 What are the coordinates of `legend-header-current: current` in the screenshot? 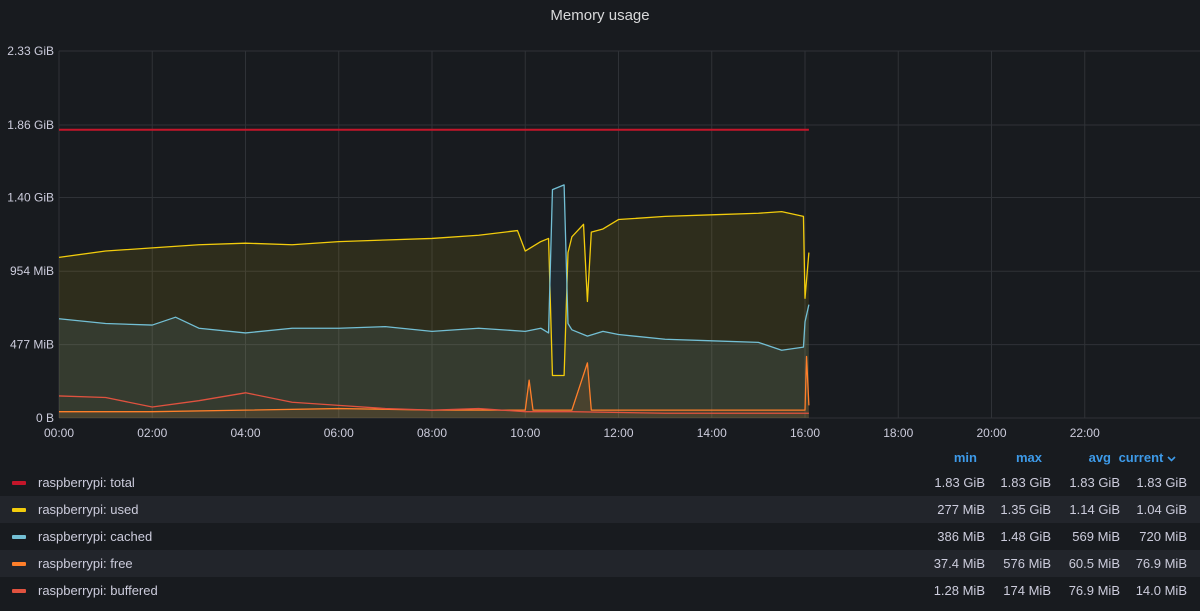 It's located at (1142, 457).